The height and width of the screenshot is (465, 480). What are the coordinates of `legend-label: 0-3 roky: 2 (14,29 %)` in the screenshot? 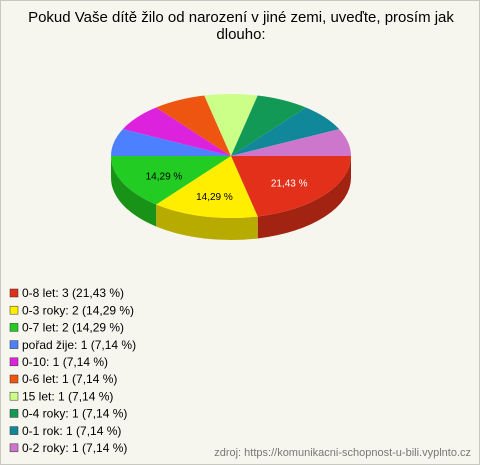 It's located at (78, 310).